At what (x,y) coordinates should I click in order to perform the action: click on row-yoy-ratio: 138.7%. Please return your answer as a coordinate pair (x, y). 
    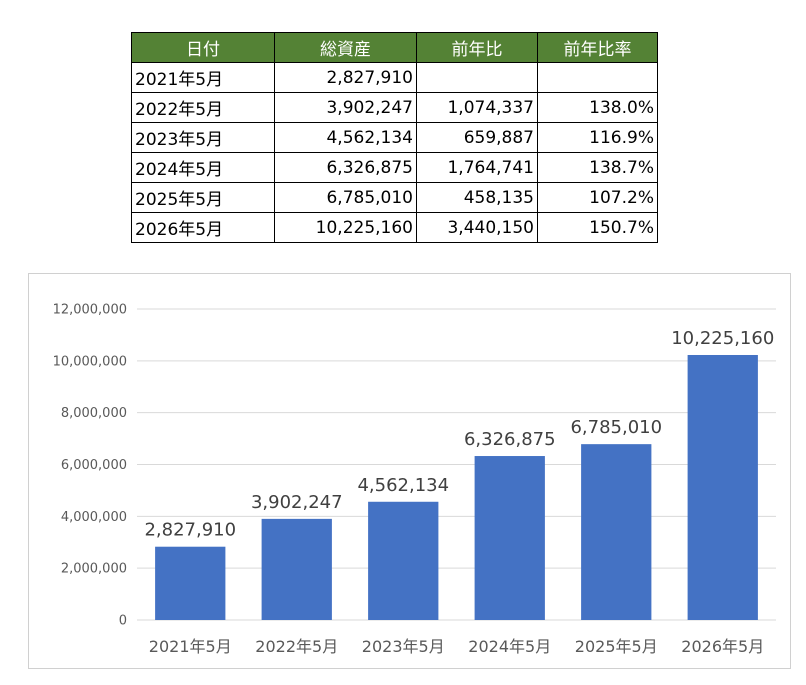
    Looking at the image, I should click on (597, 167).